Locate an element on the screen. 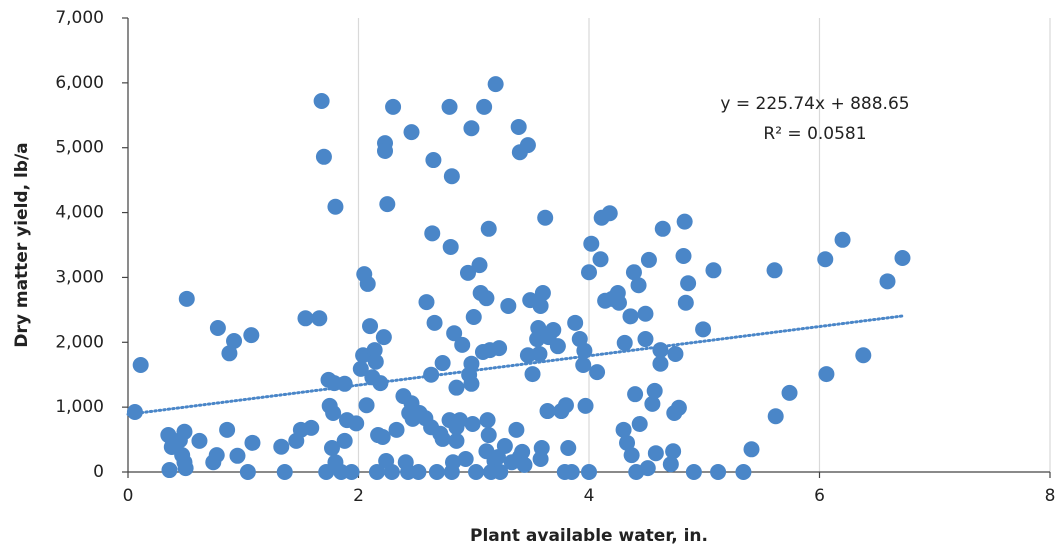  trendline is located at coordinates (515, 365).